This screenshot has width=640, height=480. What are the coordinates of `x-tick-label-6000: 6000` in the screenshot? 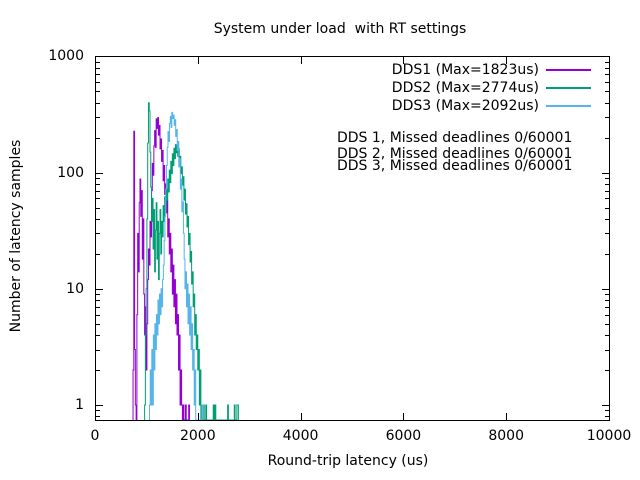 It's located at (403, 436).